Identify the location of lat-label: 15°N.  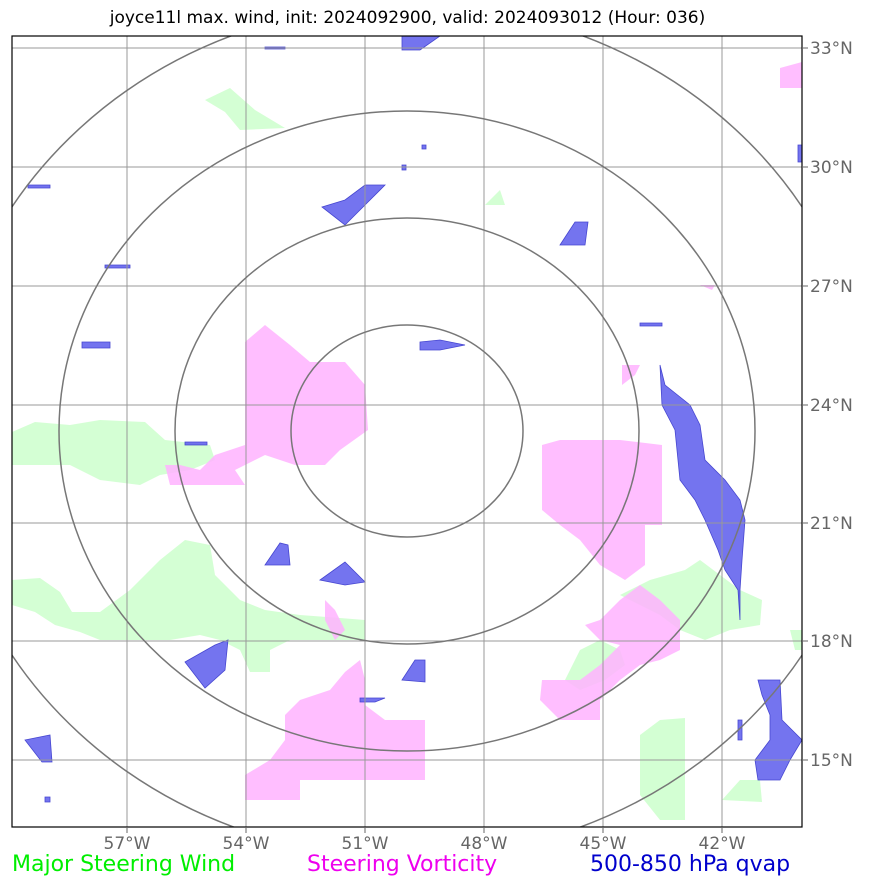
(831, 761).